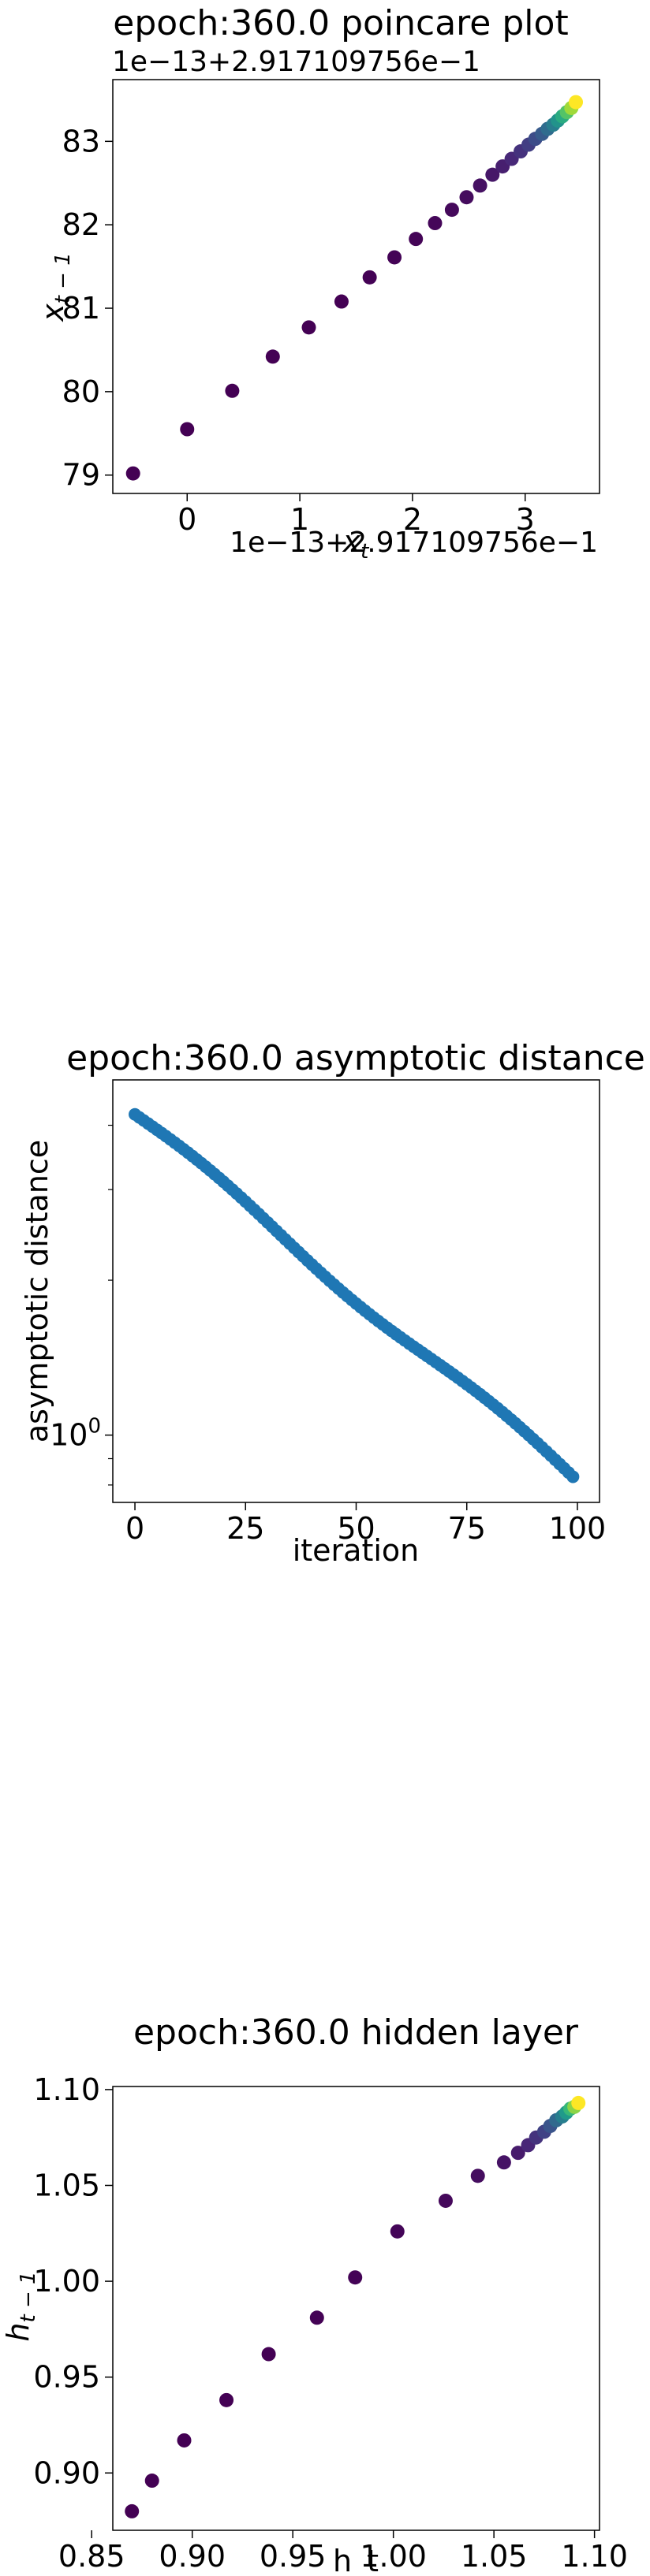 The image size is (650, 2576). Describe the element at coordinates (75, 1434) in the screenshot. I see `y-tick-label: 100` at that location.